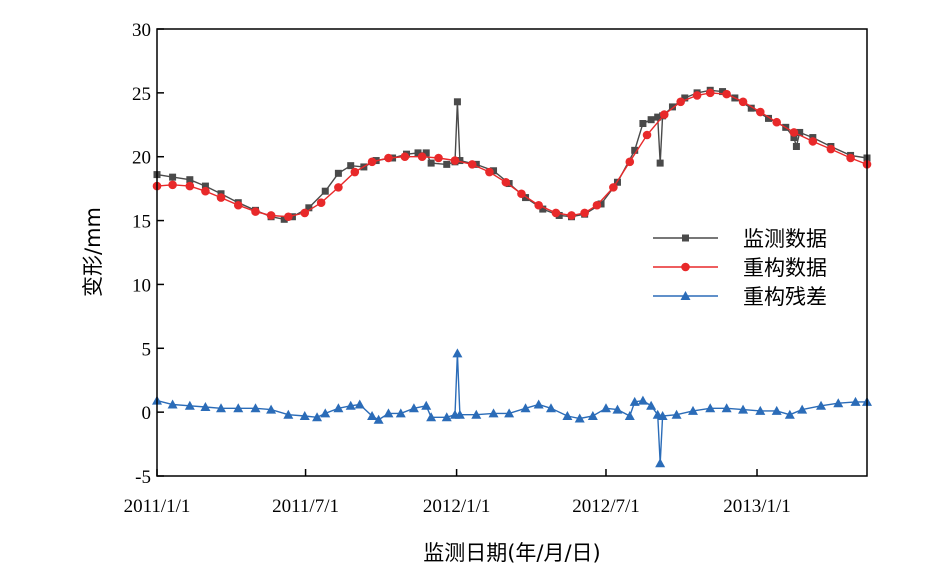  What do you see at coordinates (785, 239) in the screenshot?
I see `legend-label: 监测数据` at bounding box center [785, 239].